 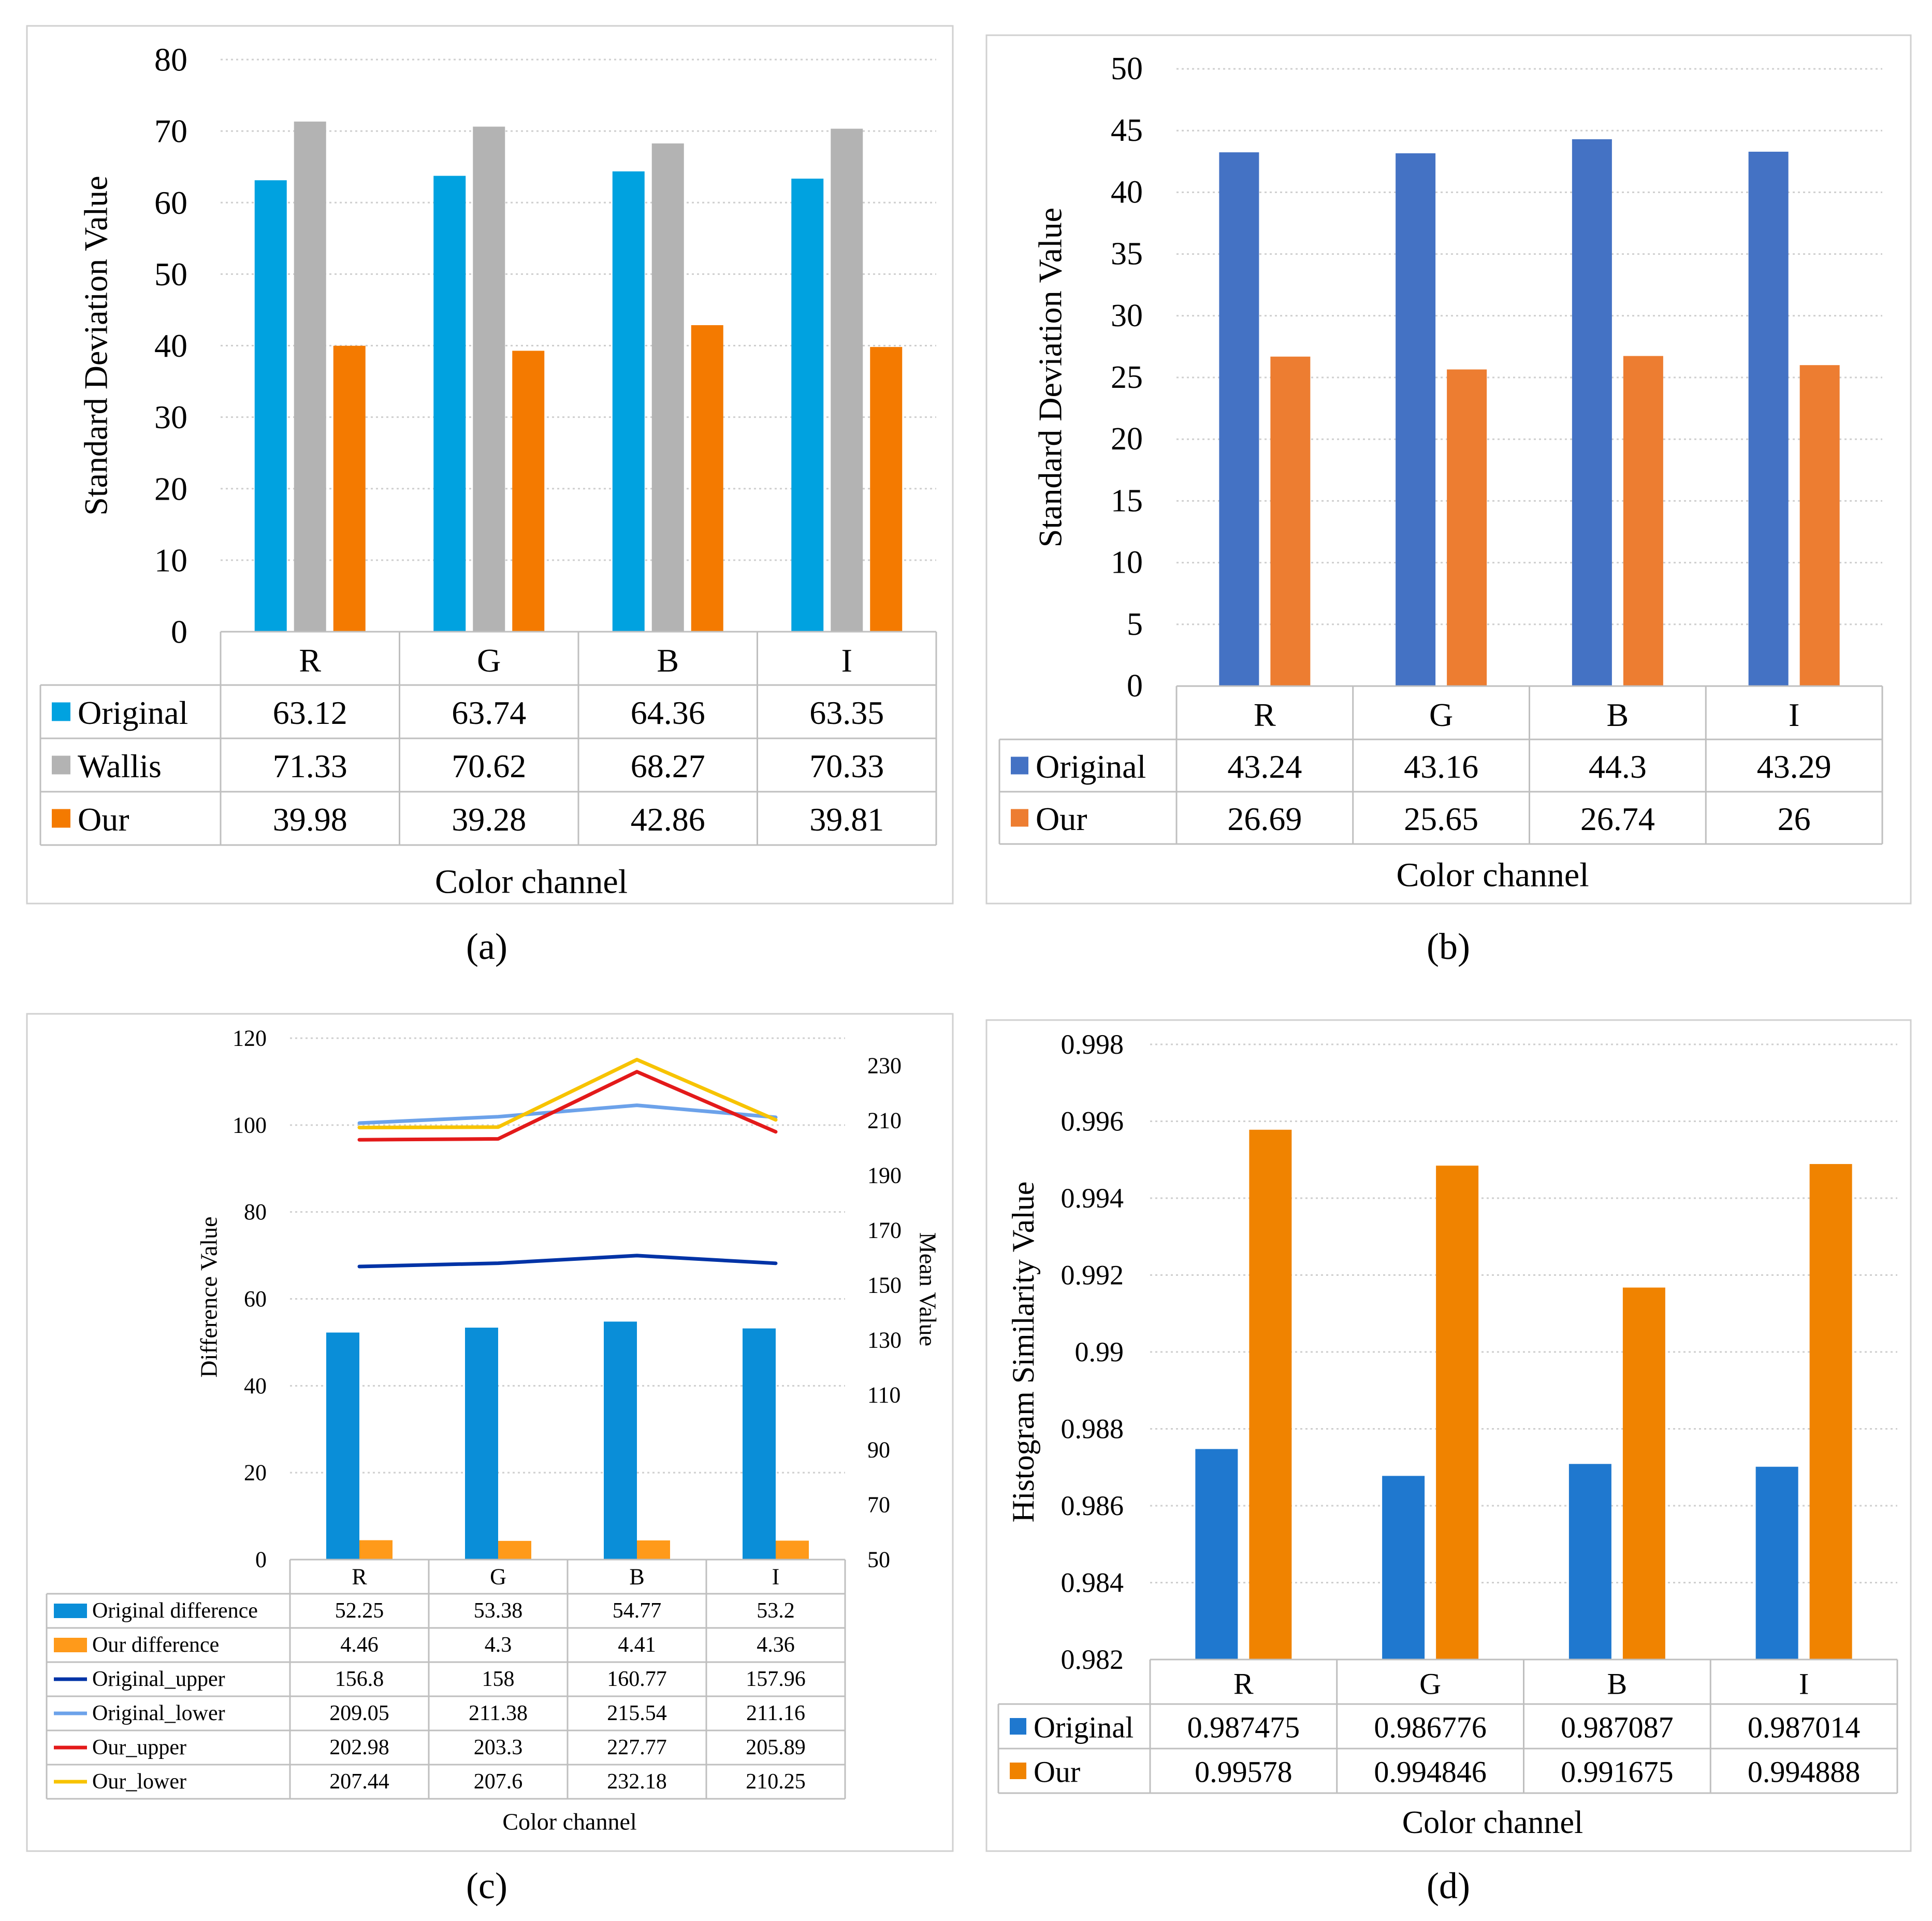 I want to click on y-tick-label: 10, so click(x=1127, y=562).